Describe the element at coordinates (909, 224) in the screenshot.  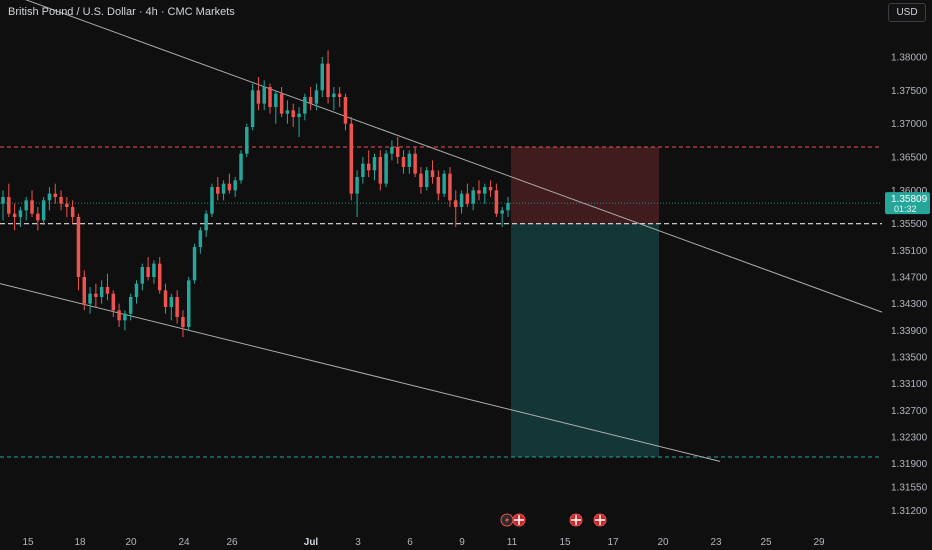
I see `y-axis-tick: 1.35500` at that location.